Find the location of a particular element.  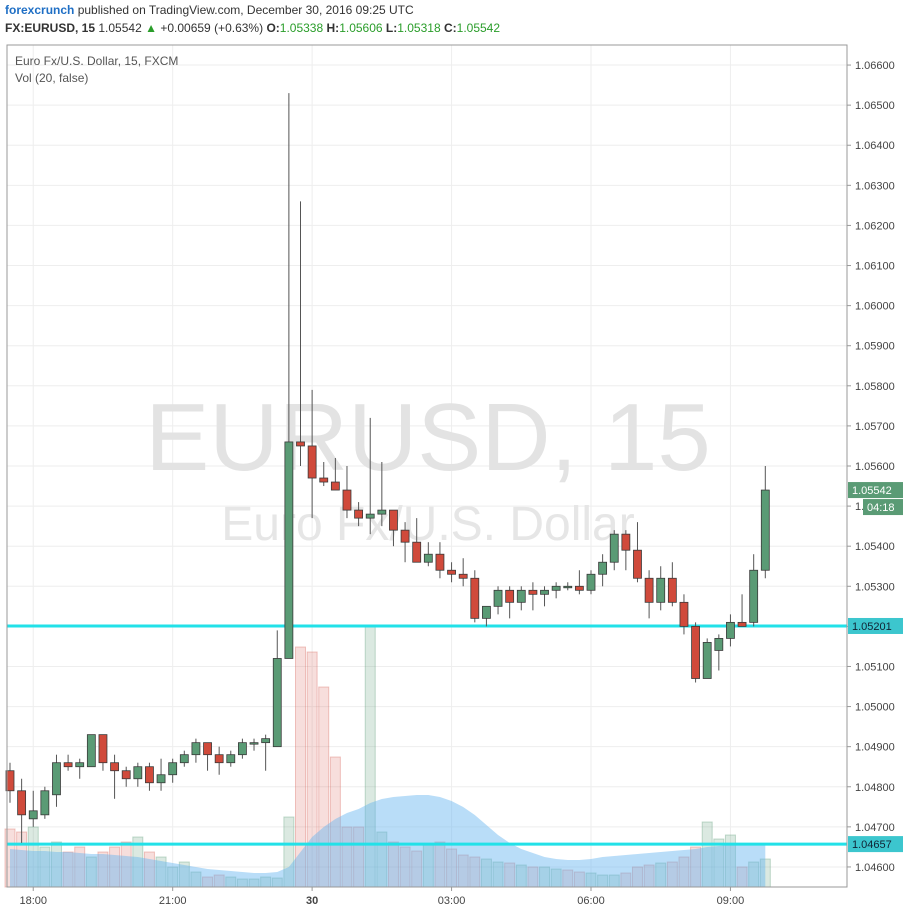

symbol-watermark: EURUSD, 15 Euro Fx/U.S. Dollar is located at coordinates (428, 467).